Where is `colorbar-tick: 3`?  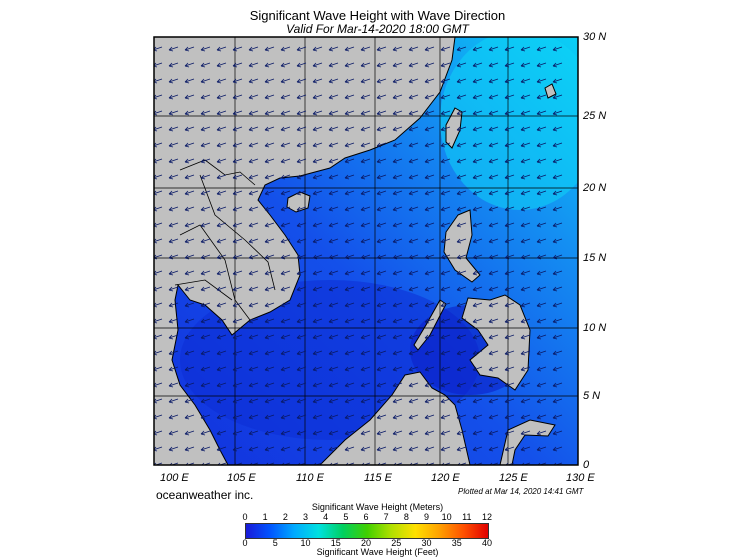
colorbar-tick: 3 is located at coordinates (305, 517).